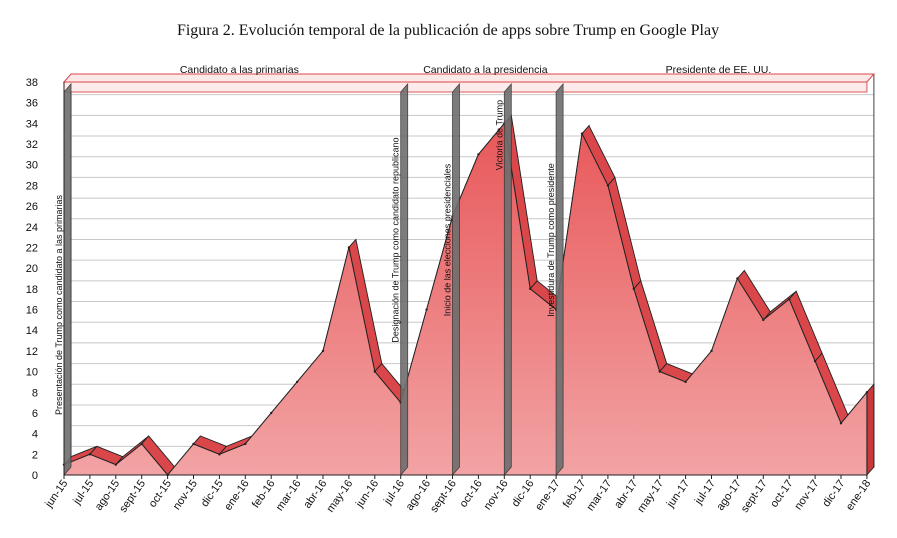 The height and width of the screenshot is (538, 897). I want to click on y-tick-label: 10, so click(32, 373).